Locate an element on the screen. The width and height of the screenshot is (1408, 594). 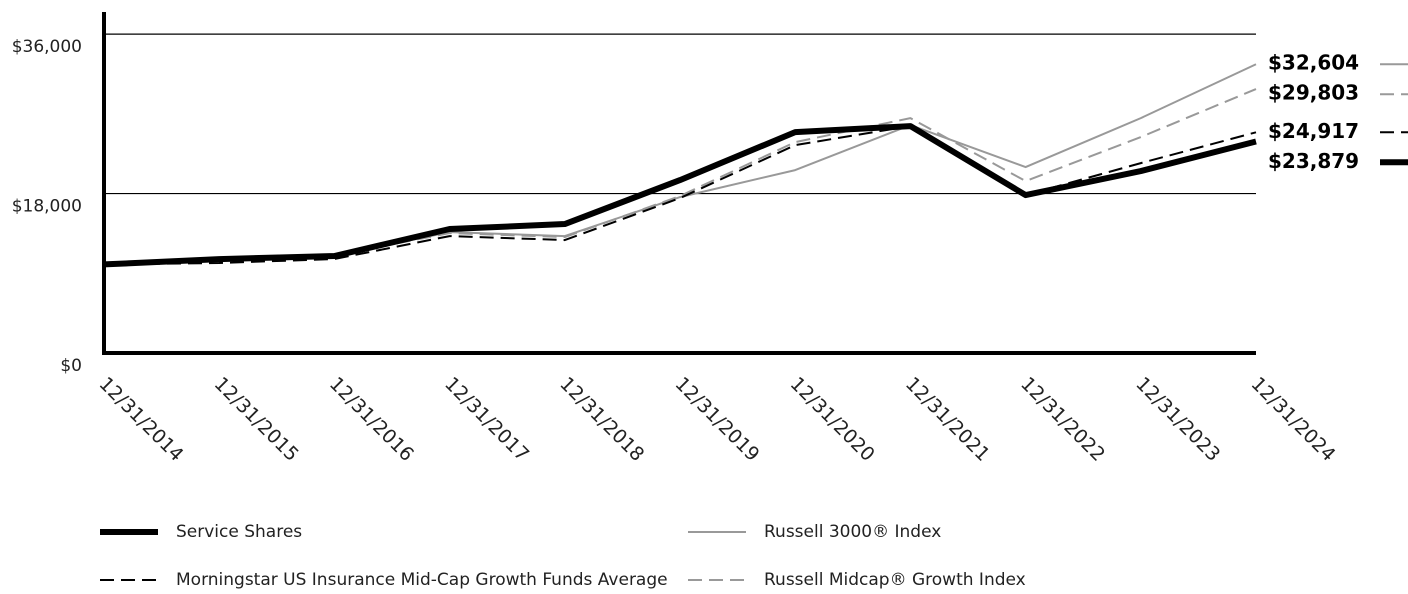
legend-label: Russell 3000® Index is located at coordinates (852, 532).